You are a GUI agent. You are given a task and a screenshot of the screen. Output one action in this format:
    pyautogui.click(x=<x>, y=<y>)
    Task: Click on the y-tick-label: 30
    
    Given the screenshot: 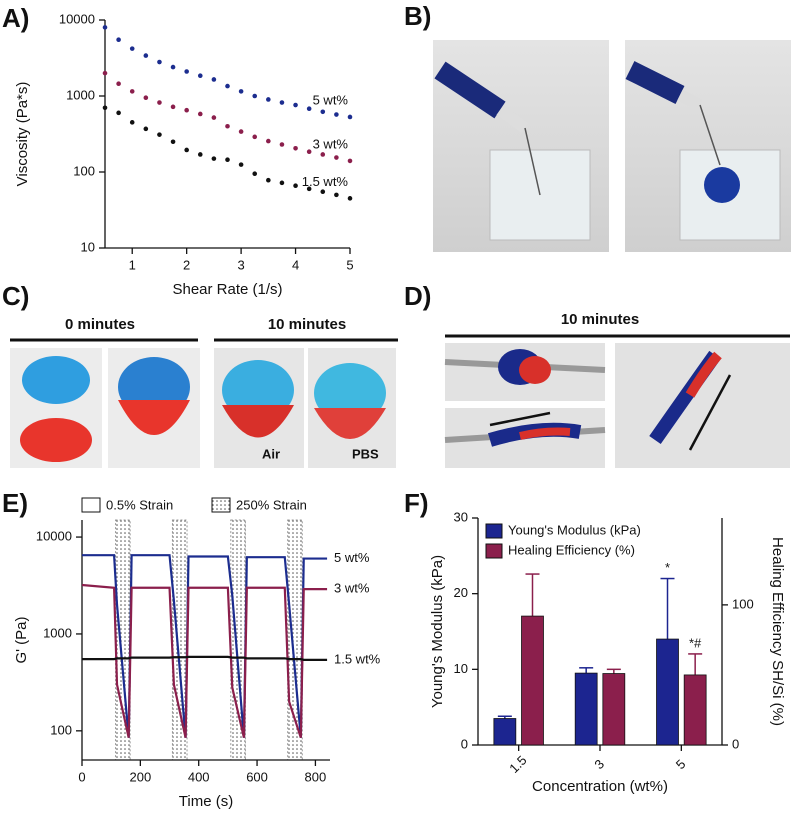 What is the action you would take?
    pyautogui.click(x=461, y=516)
    